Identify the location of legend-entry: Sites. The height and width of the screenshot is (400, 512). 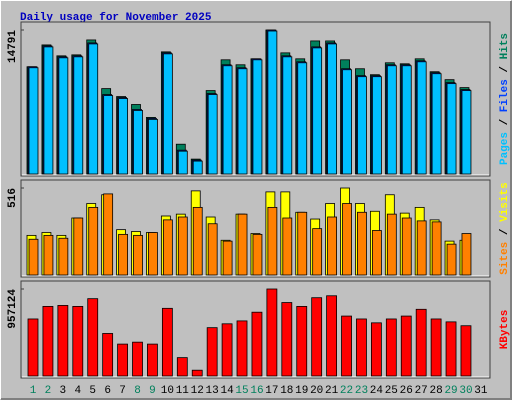
(505, 258).